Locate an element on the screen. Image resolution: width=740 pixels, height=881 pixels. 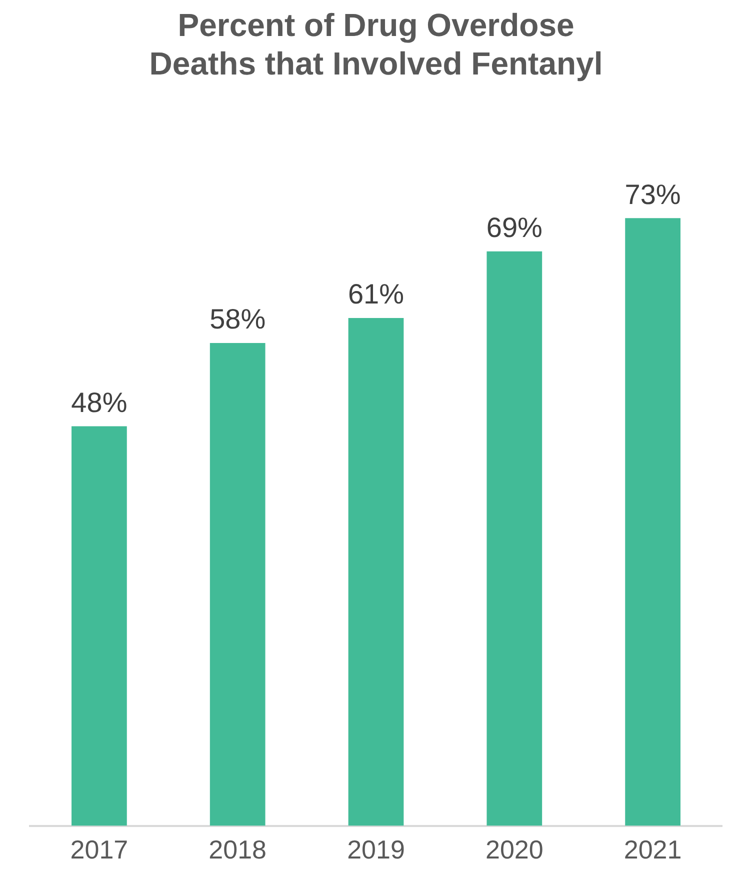
data-label: 69% is located at coordinates (514, 228).